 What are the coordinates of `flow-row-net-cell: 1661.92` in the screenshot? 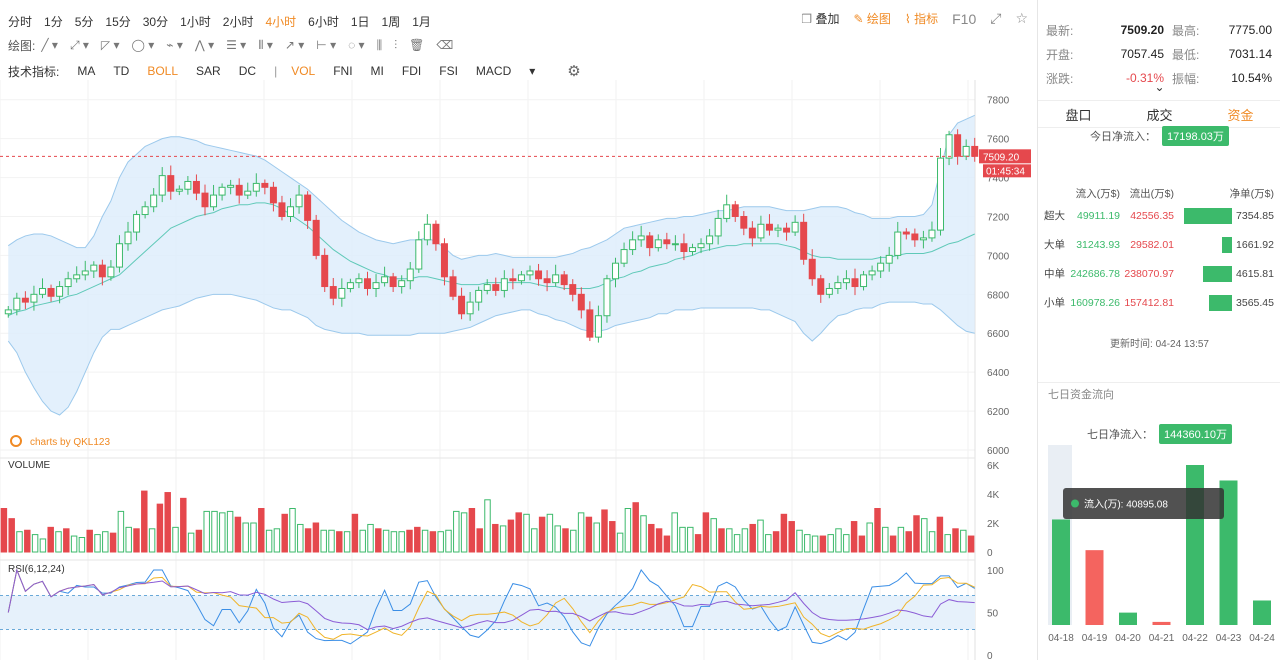 It's located at (1224, 244).